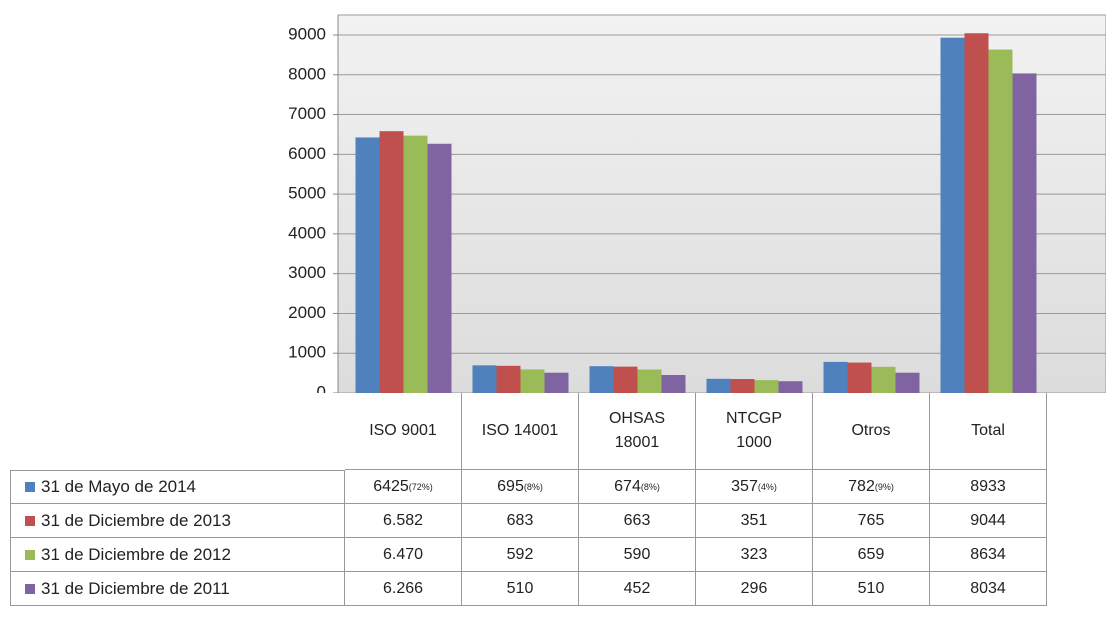  What do you see at coordinates (767, 486) in the screenshot?
I see `share-label: (4%)` at bounding box center [767, 486].